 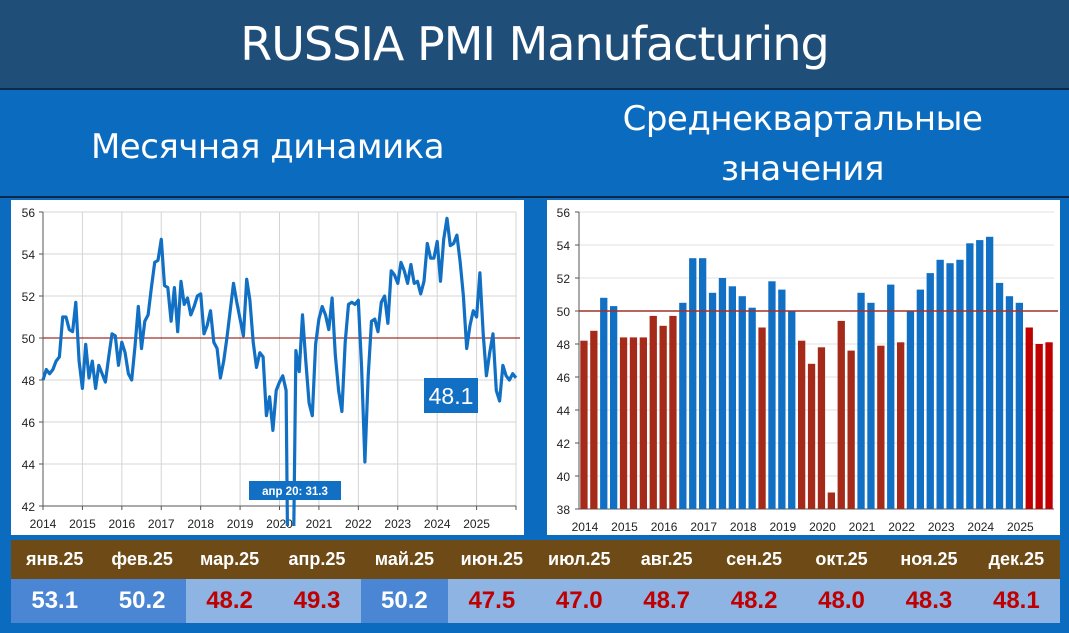 I want to click on right-chart-title: Среднеквартальные значения, so click(x=802, y=144).